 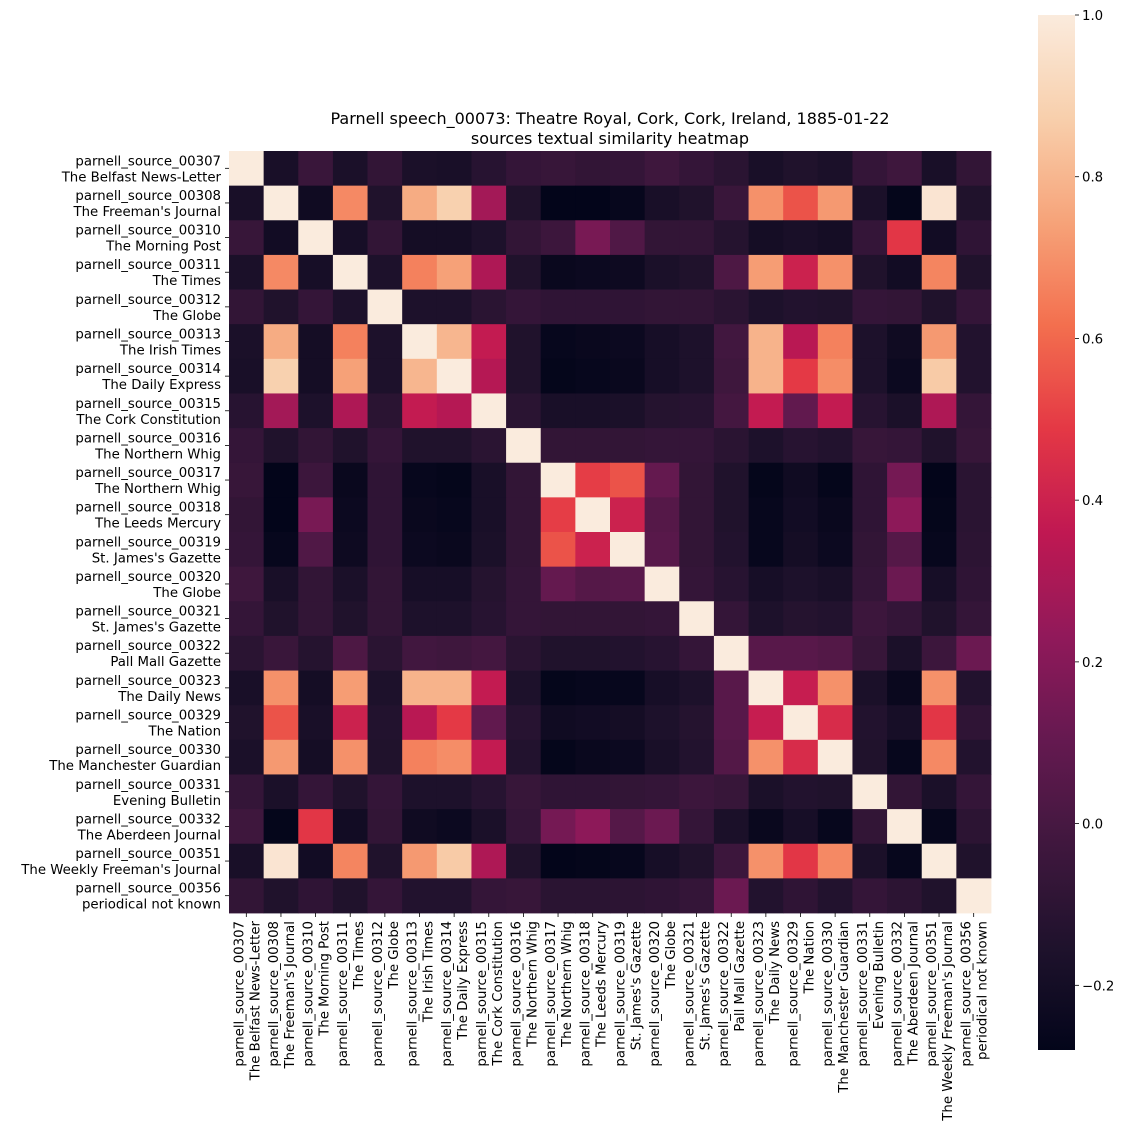 What do you see at coordinates (1092, 663) in the screenshot?
I see `colorbar-tick-label: 0.2` at bounding box center [1092, 663].